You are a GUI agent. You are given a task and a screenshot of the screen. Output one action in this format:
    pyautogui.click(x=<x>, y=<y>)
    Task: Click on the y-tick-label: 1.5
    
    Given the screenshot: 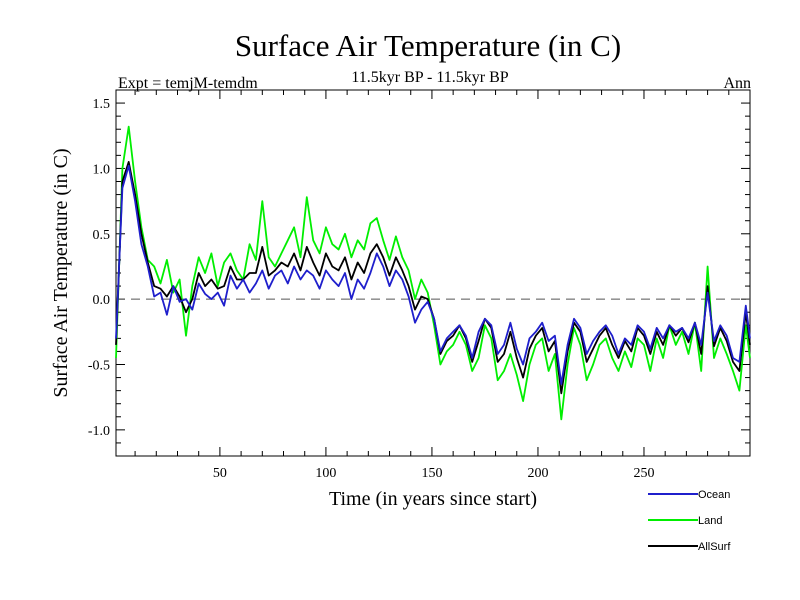 What is the action you would take?
    pyautogui.click(x=102, y=104)
    